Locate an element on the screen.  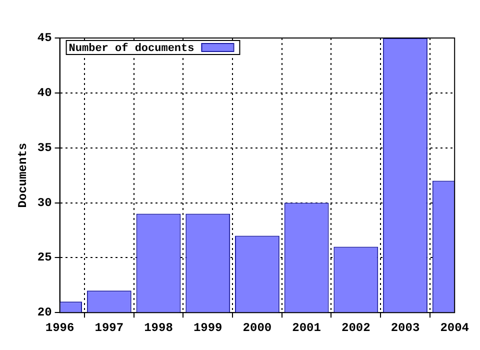
y-tick-label: 30 is located at coordinates (44, 203).